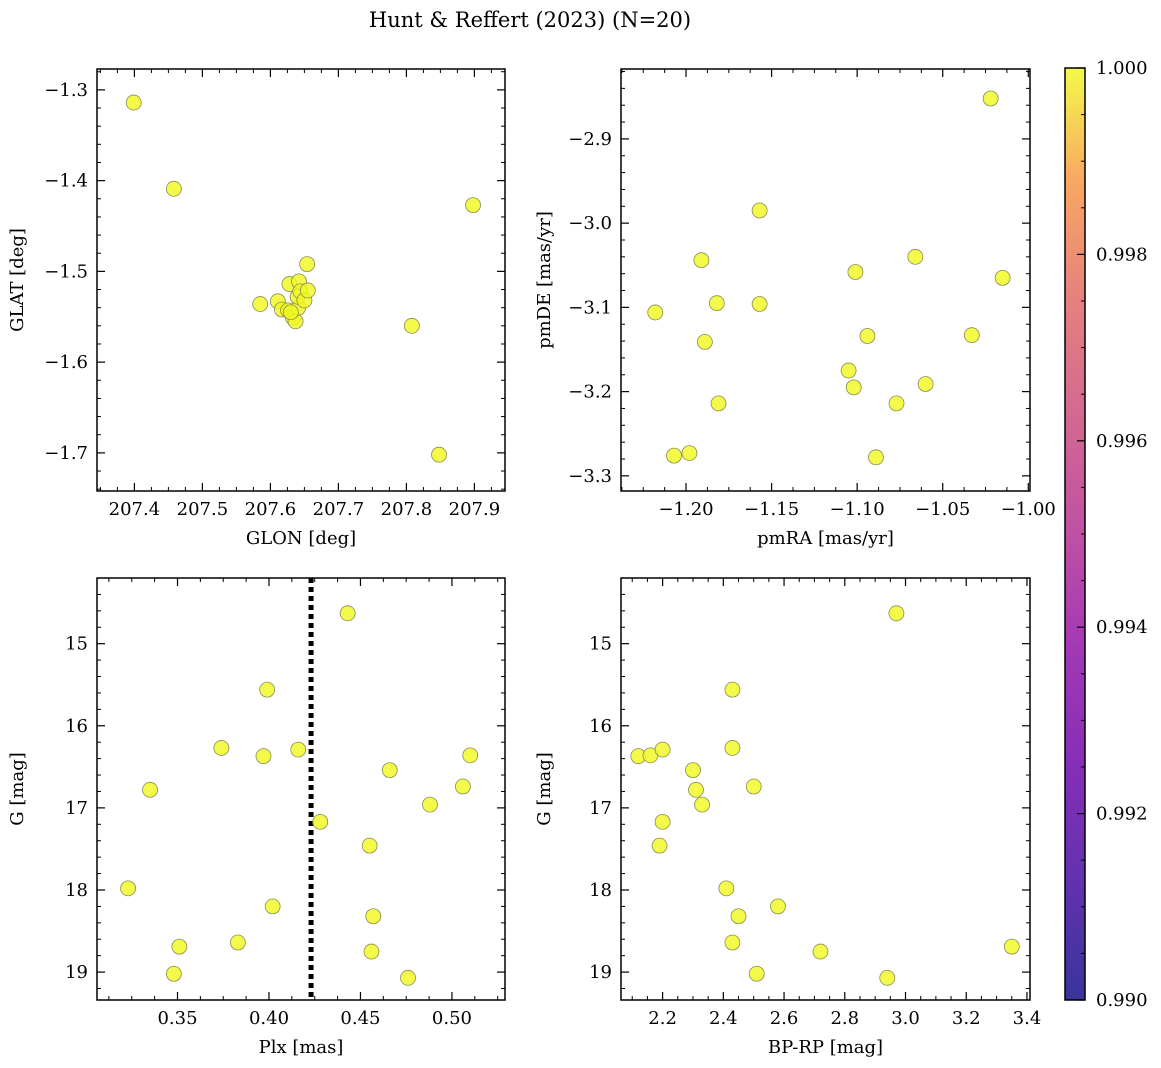 This screenshot has height=1068, width=1161. What do you see at coordinates (771, 509) in the screenshot?
I see `x-tick-label: −1.15` at bounding box center [771, 509].